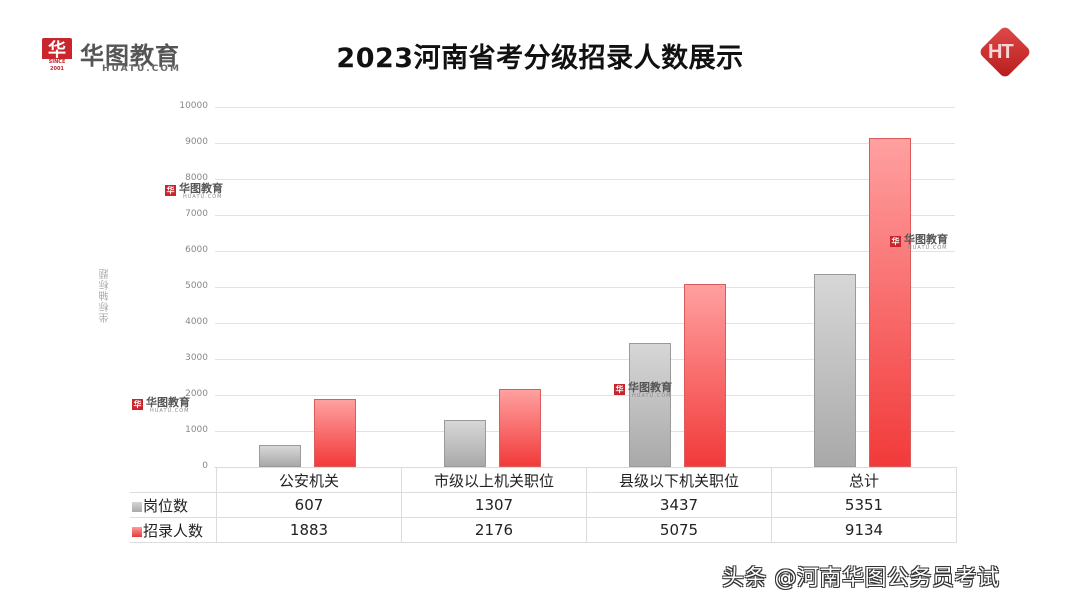 The width and height of the screenshot is (1080, 608). I want to click on legend-swatch-gray, so click(137, 506).